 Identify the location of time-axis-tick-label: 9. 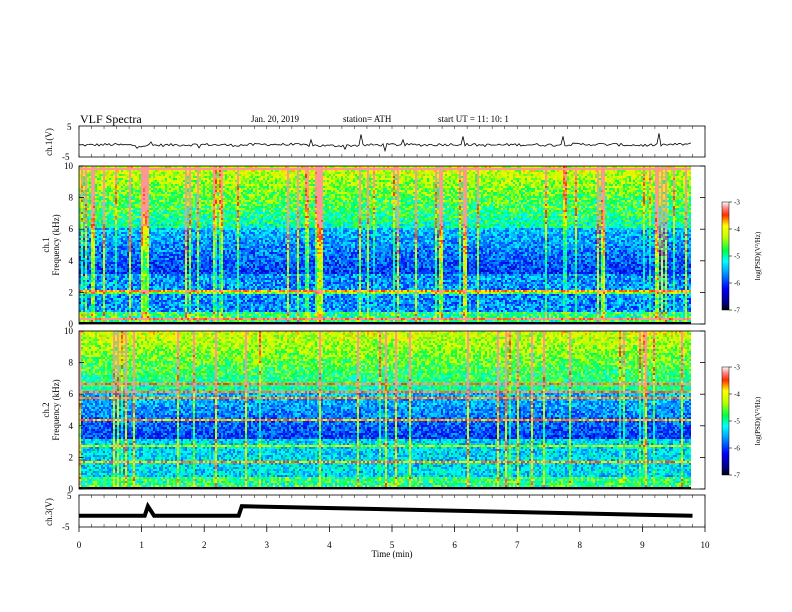
(642, 545).